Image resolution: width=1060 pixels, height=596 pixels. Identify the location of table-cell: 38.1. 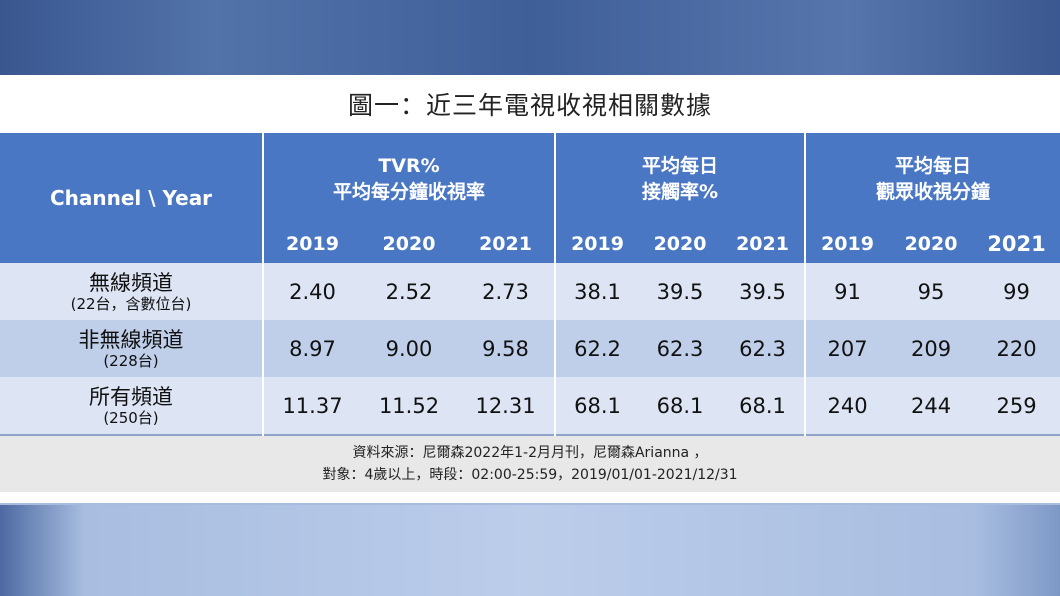
(597, 291).